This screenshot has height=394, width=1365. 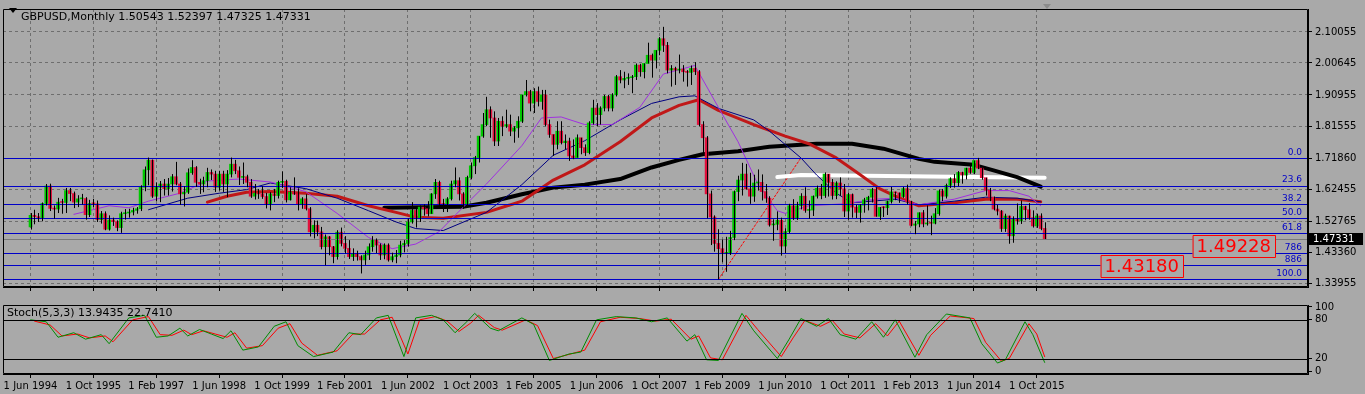 What do you see at coordinates (1336, 62) in the screenshot?
I see `y-tick-label: 2.00645` at bounding box center [1336, 62].